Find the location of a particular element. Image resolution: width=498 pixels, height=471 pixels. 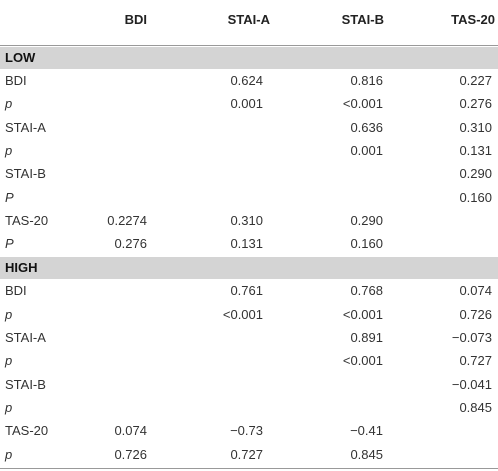

cell-value: 0.816 is located at coordinates (366, 80).